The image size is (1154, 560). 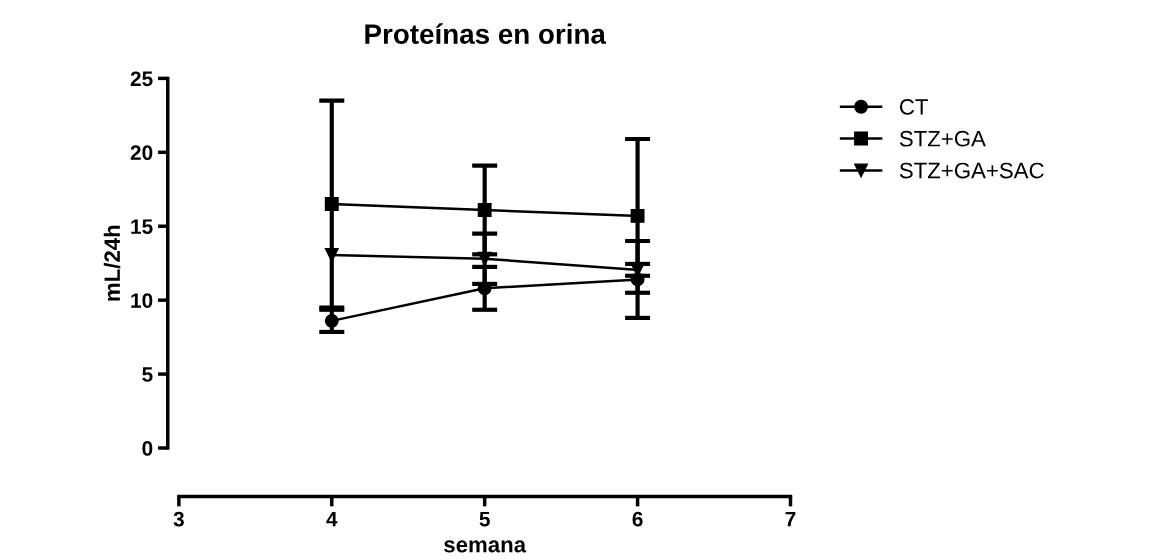 I want to click on y-tick-label: 5, so click(x=147, y=374).